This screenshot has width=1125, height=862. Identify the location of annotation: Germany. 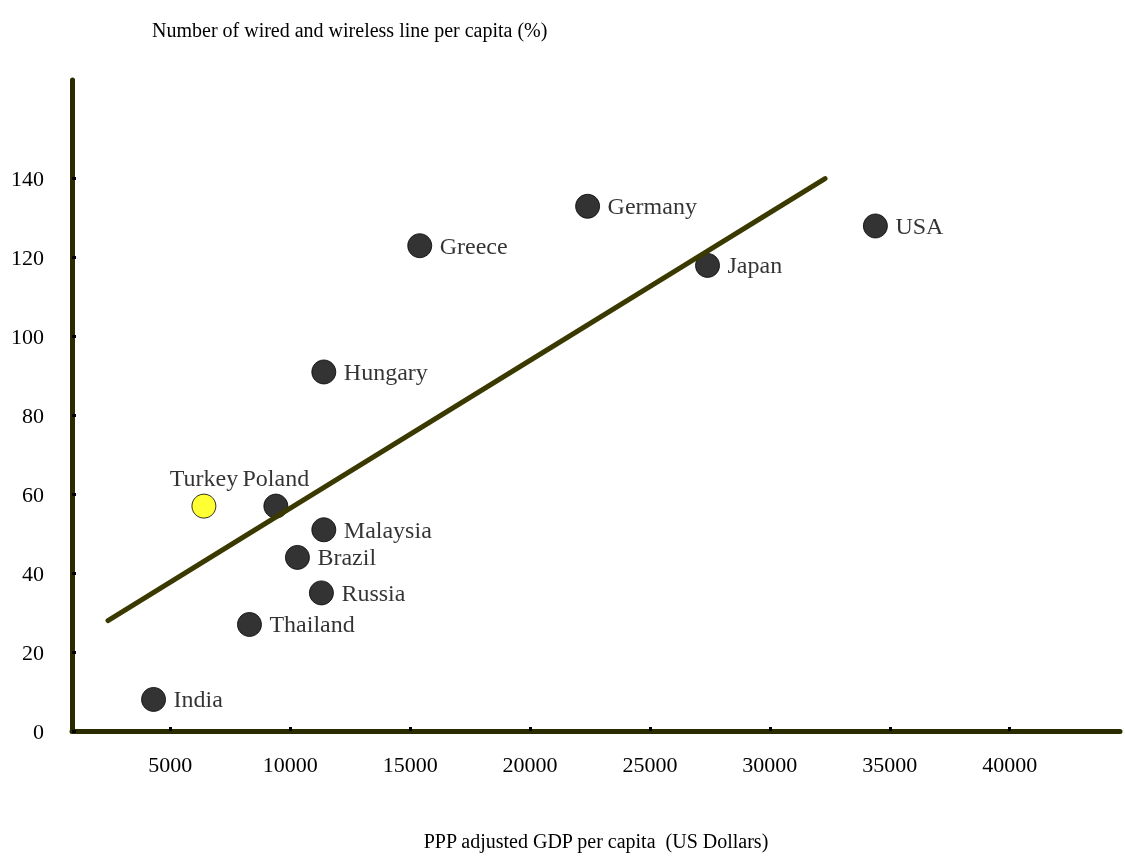
(652, 206).